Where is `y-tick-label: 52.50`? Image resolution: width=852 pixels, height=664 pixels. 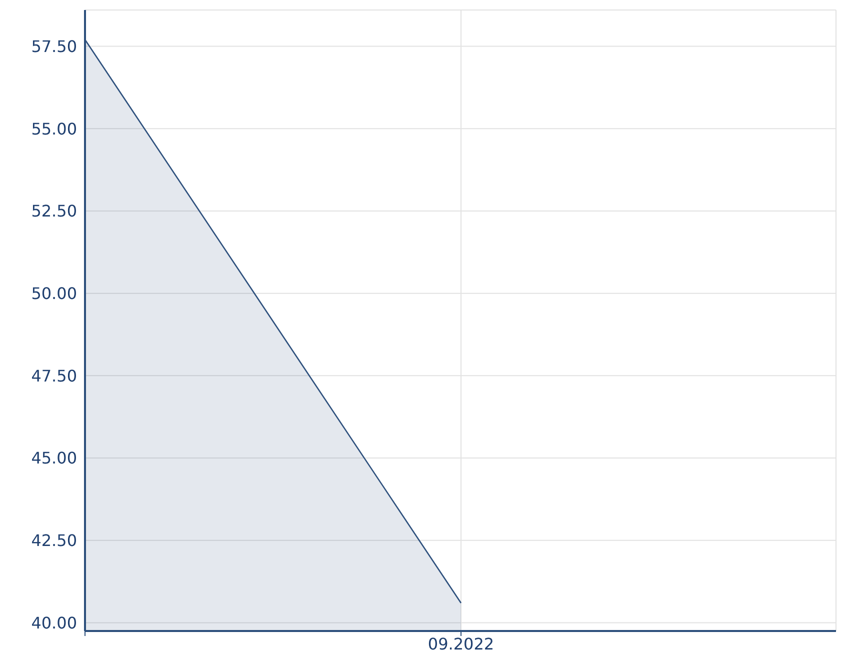
y-tick-label: 52.50 is located at coordinates (54, 211).